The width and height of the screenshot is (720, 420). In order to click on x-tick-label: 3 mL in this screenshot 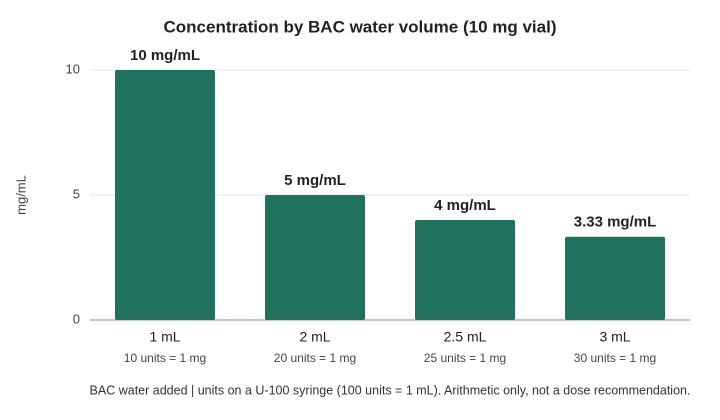, I will do `click(614, 337)`.